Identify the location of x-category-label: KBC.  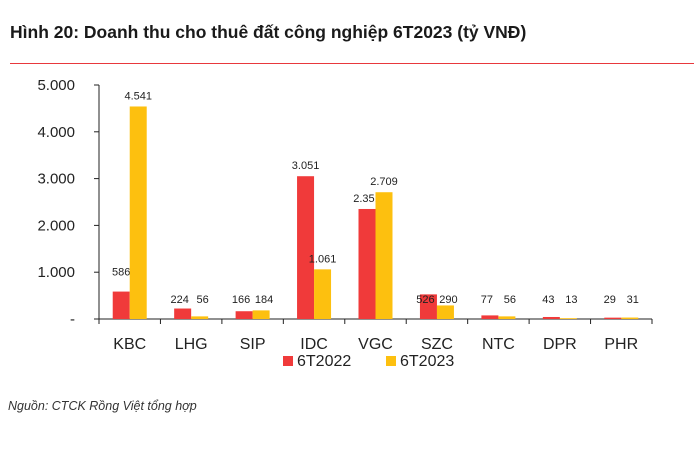
(129, 344).